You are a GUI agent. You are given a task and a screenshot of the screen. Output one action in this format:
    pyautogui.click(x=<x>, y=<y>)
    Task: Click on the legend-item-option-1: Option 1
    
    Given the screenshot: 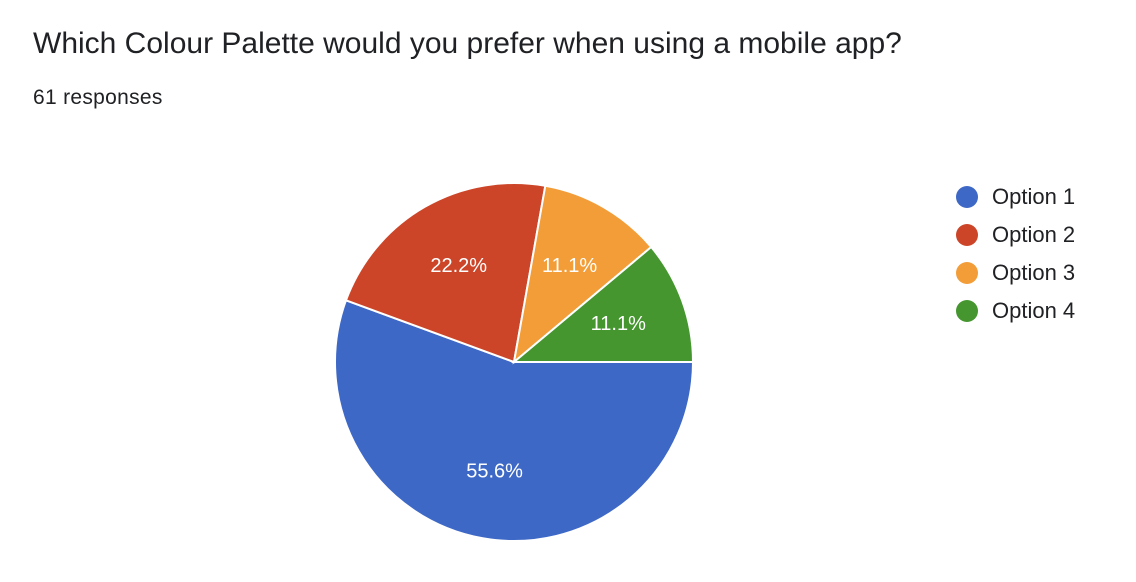 What is the action you would take?
    pyautogui.click(x=1015, y=197)
    